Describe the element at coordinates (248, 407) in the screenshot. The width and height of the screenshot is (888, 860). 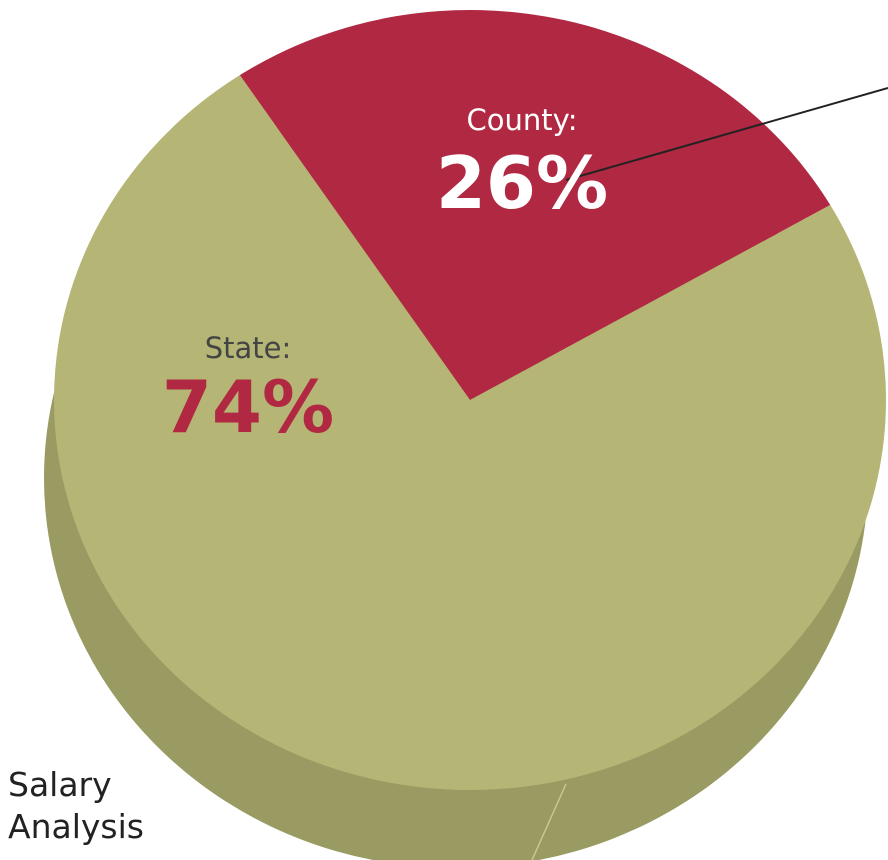
I see `slice-value-label: 74%` at that location.